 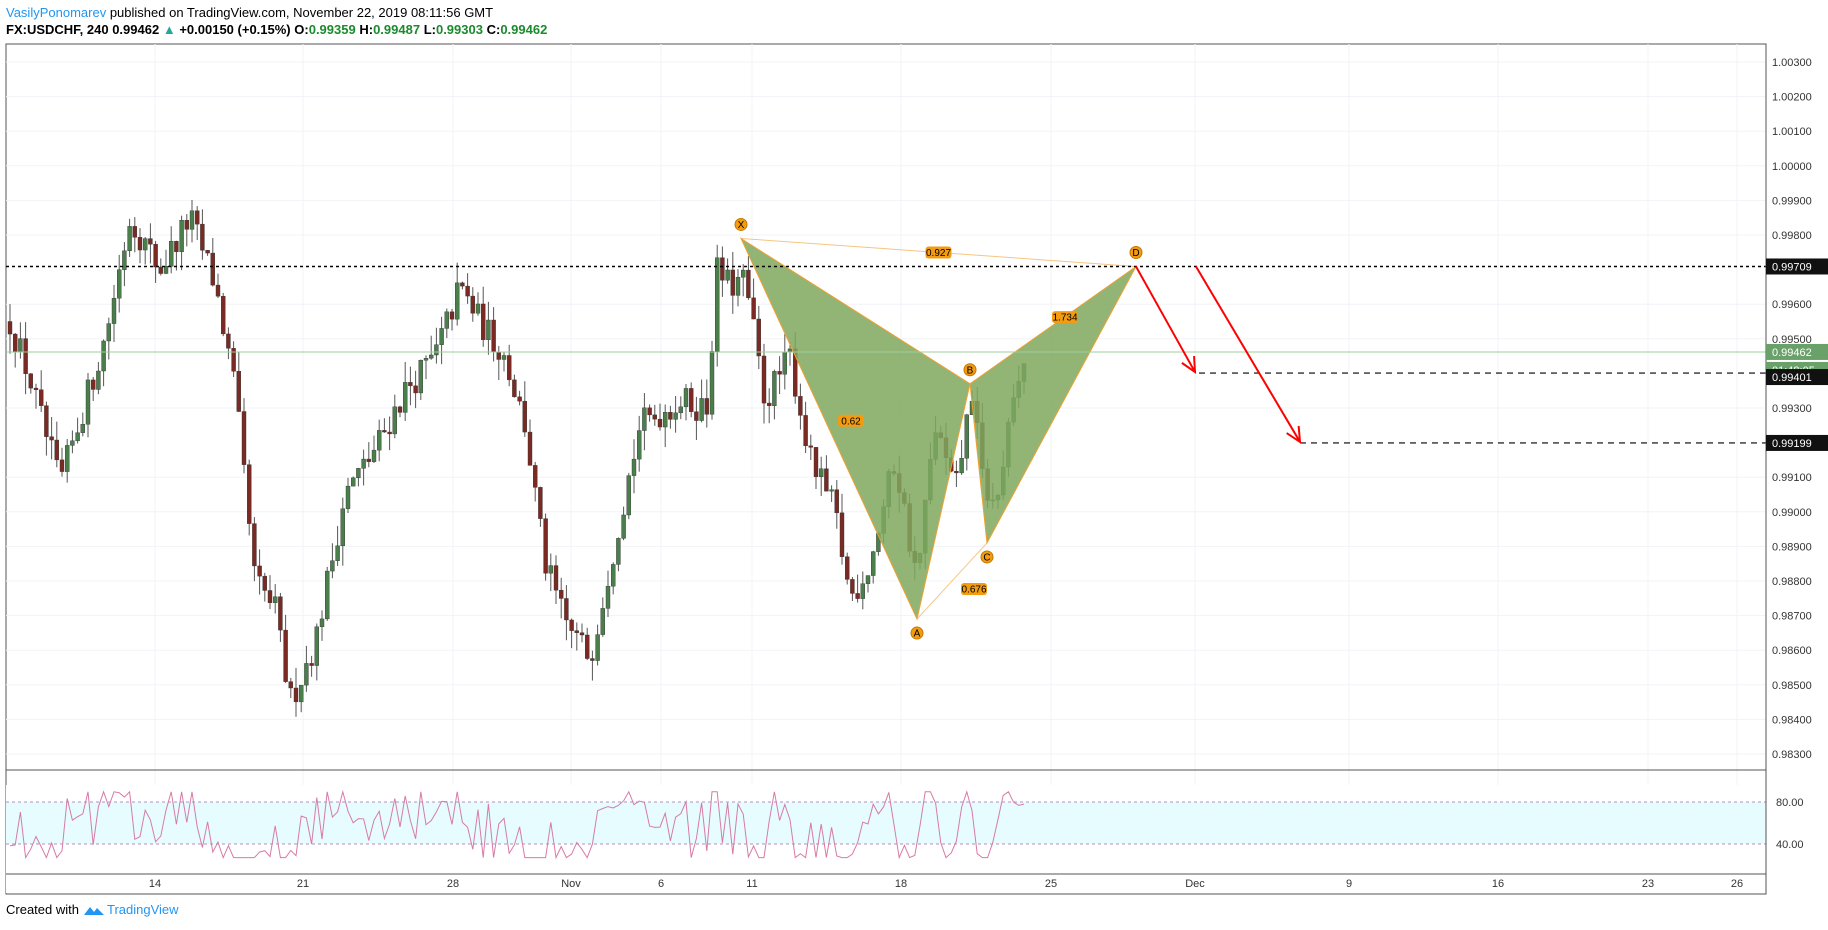 What do you see at coordinates (1792, 98) in the screenshot?
I see `price-tick-label: 1.00200` at bounding box center [1792, 98].